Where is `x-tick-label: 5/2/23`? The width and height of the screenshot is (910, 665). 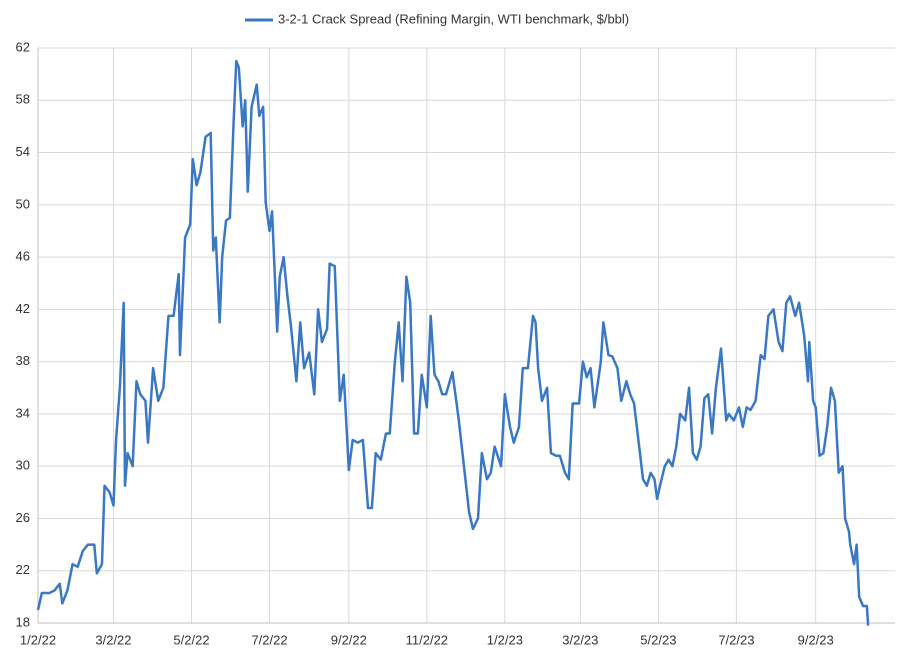 x-tick-label: 5/2/23 is located at coordinates (658, 639).